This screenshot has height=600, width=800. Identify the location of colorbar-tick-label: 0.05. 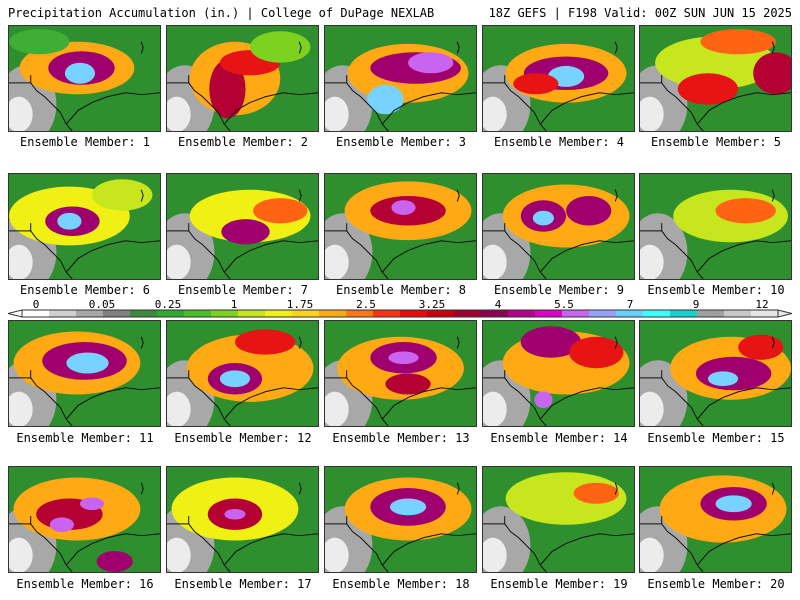
(102, 304).